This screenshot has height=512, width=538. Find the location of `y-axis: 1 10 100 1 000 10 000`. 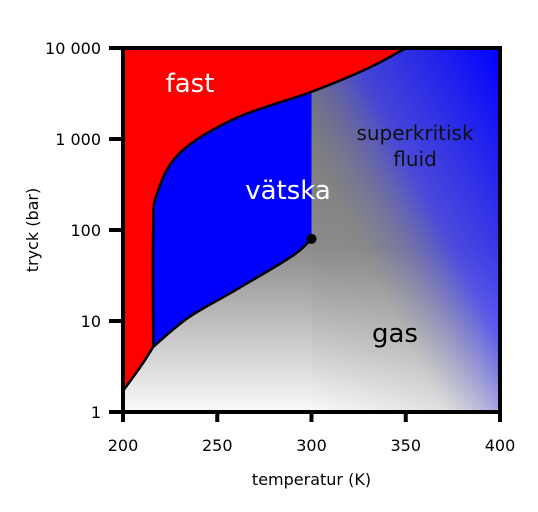

y-axis: 1 10 100 1 000 10 000 is located at coordinates (84, 230).